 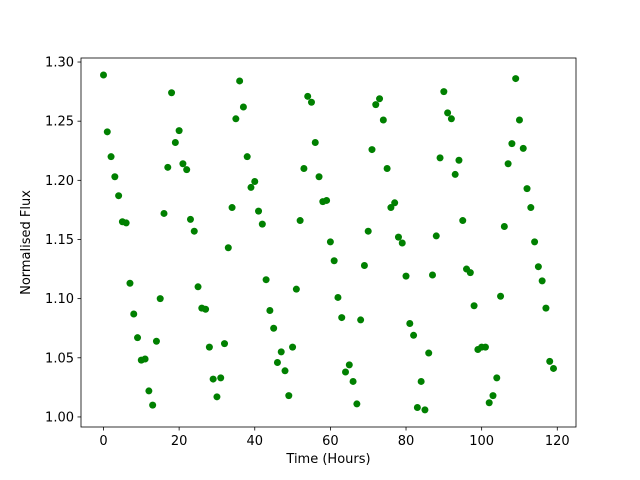 I want to click on y-tick-label: 1.10, so click(x=59, y=299).